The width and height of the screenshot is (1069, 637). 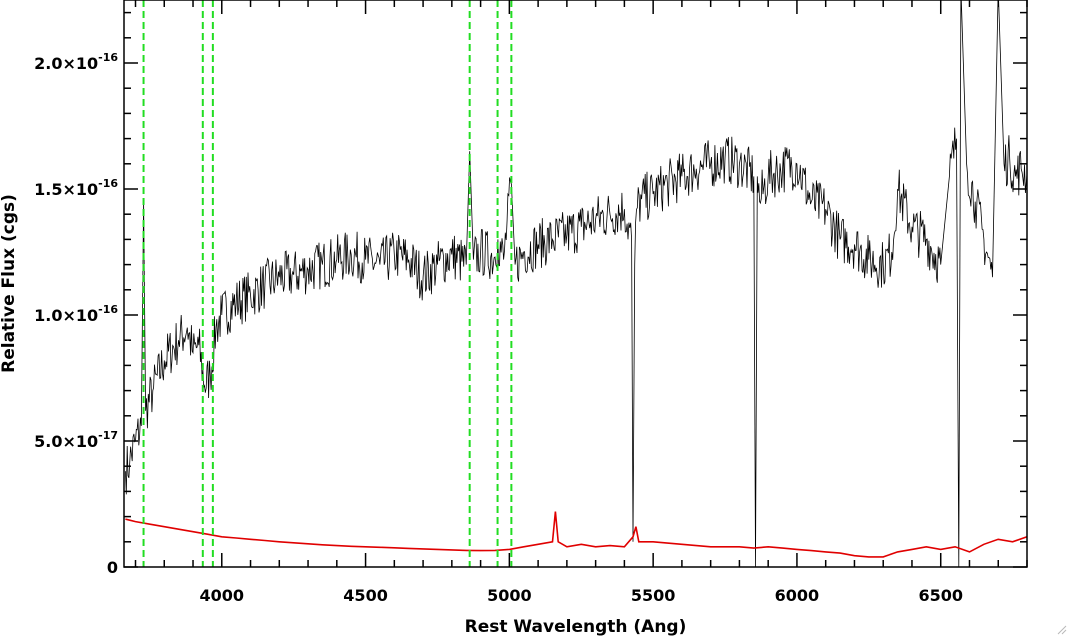 I want to click on y-tick-mantissa: 5.0×10, so click(x=66, y=441).